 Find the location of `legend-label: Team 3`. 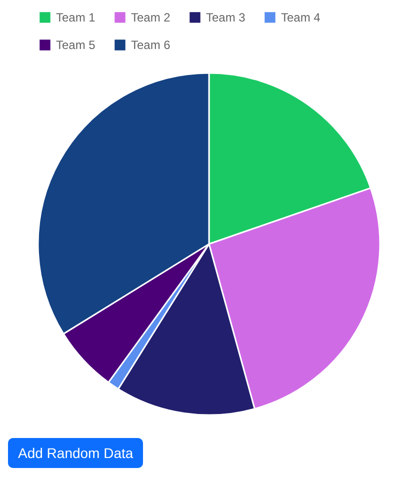

legend-label: Team 3 is located at coordinates (226, 17).